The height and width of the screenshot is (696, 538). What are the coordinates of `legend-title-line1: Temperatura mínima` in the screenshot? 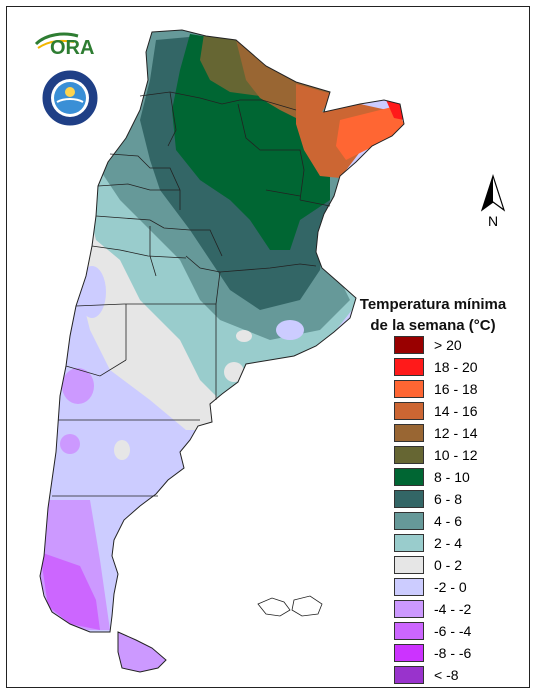 It's located at (433, 304).